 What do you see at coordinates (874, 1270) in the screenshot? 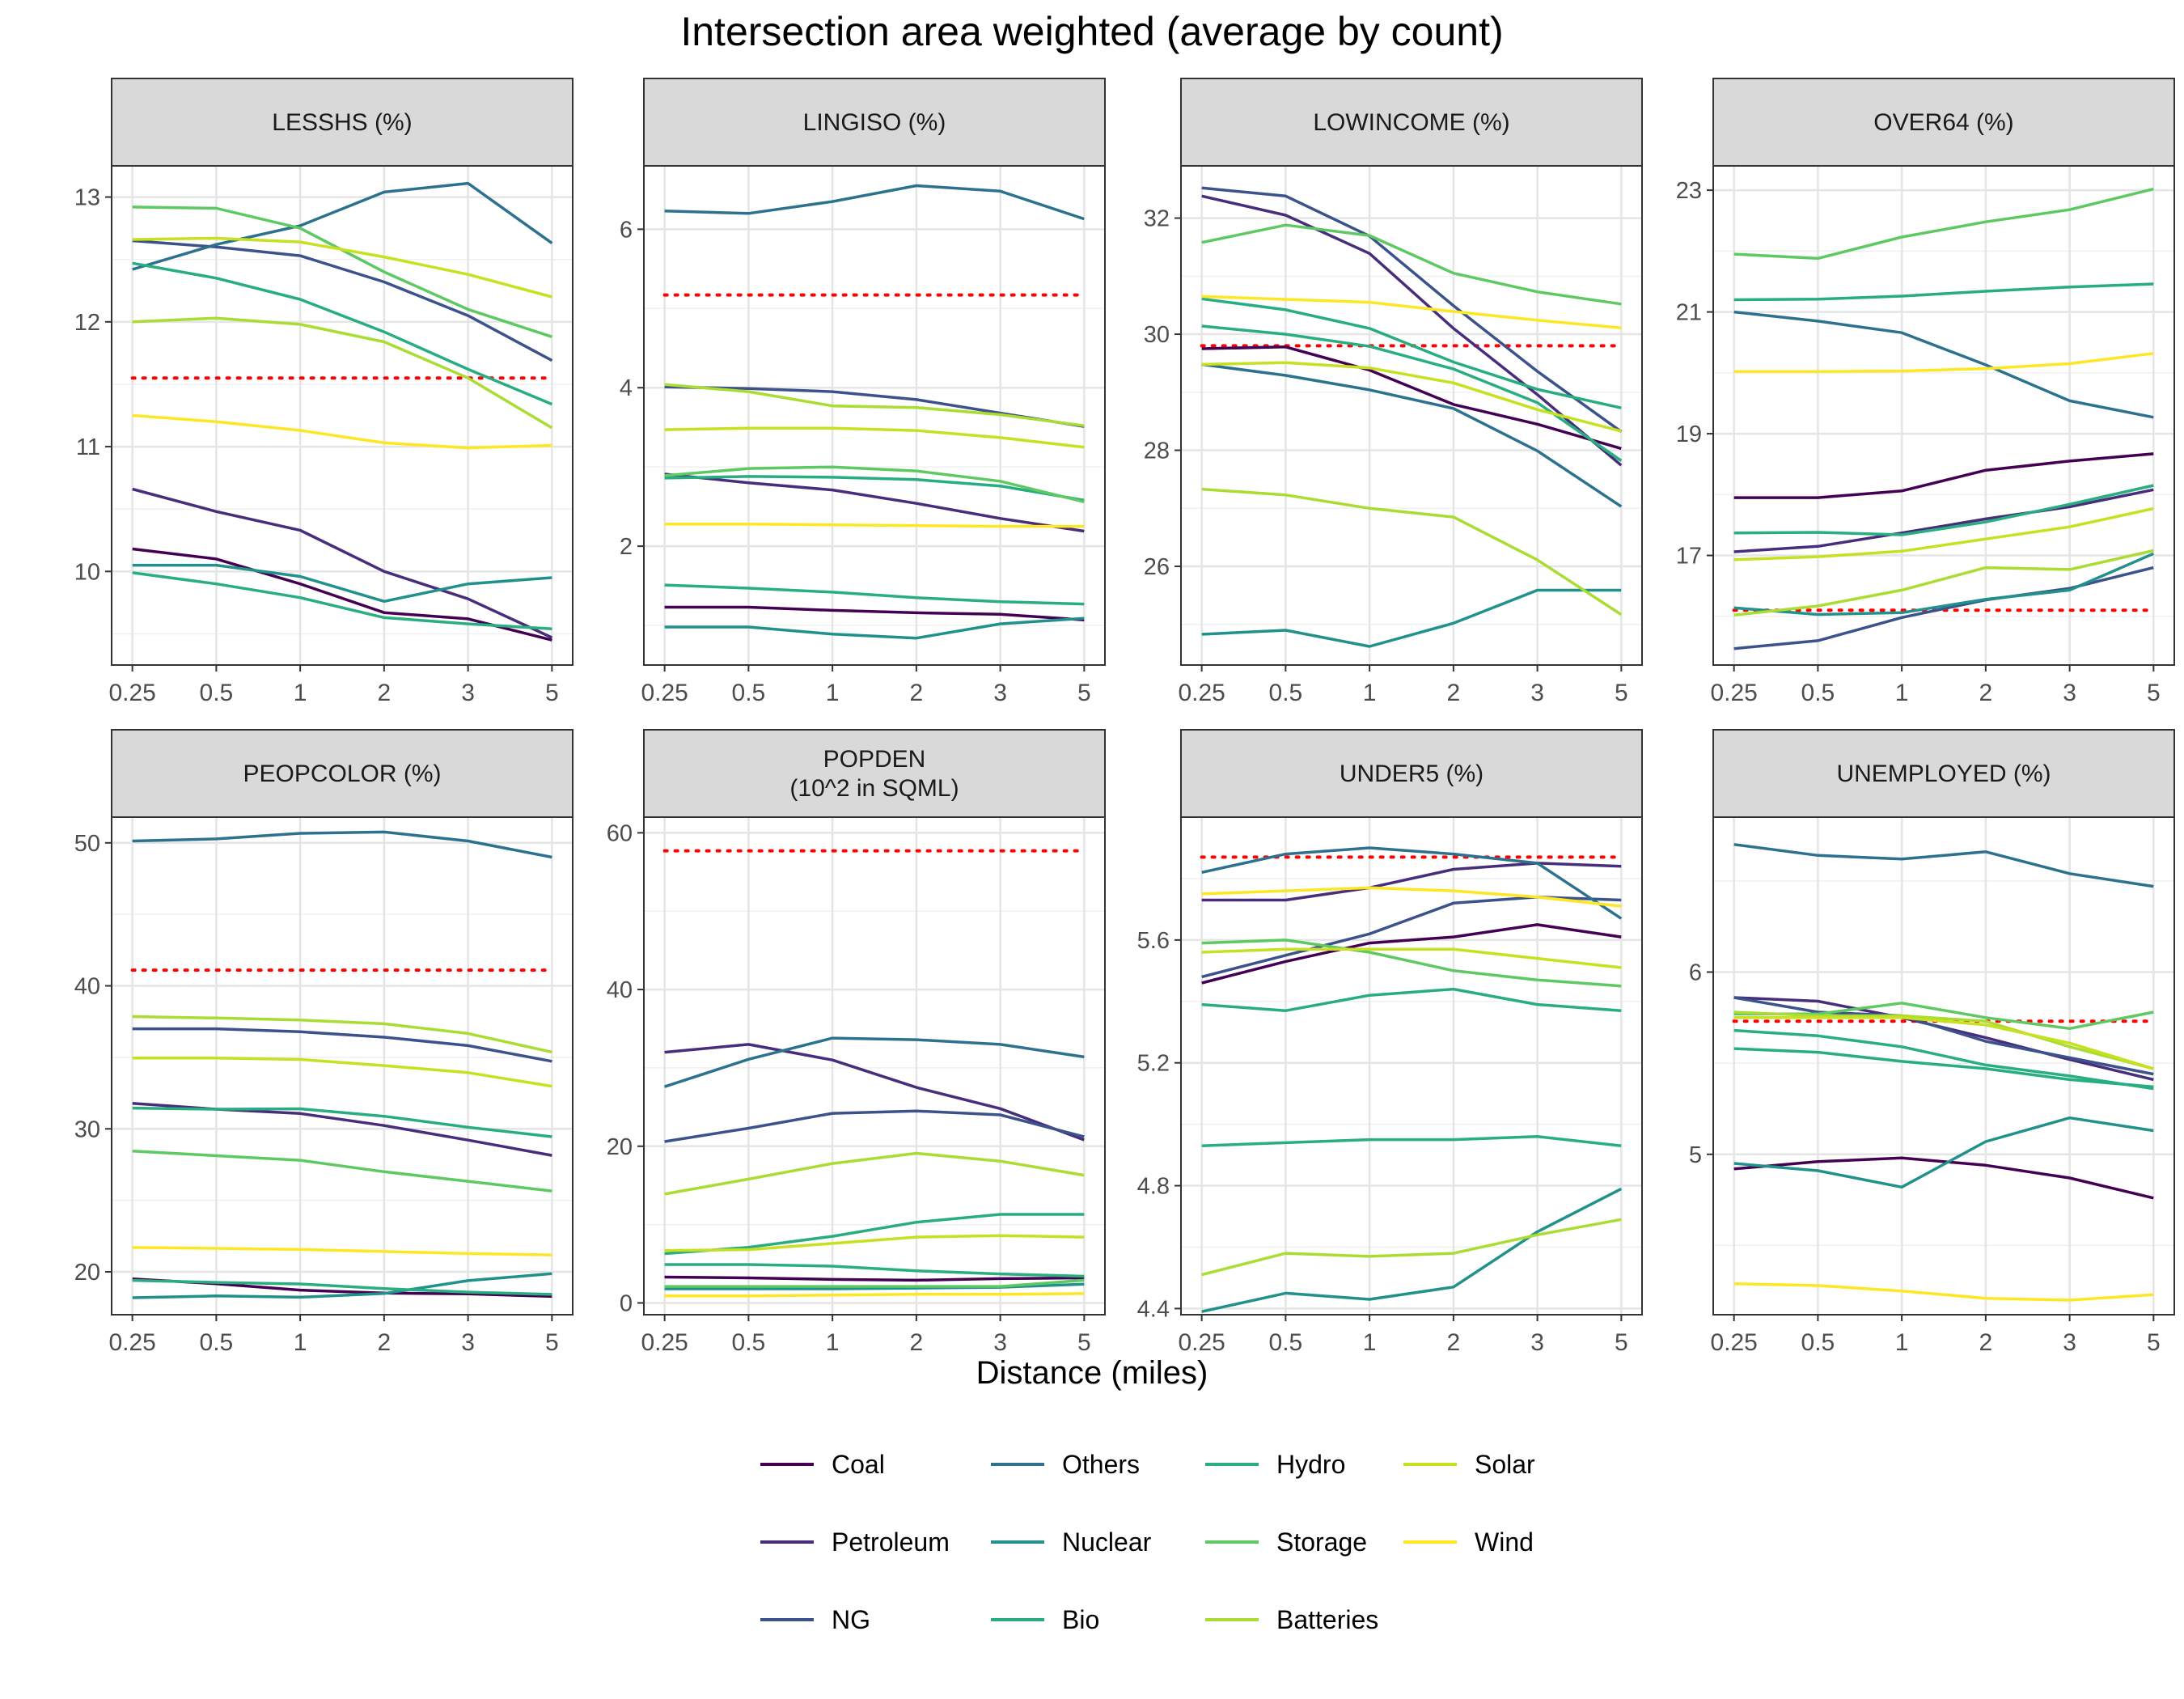
I see `series-line-hydro` at bounding box center [874, 1270].